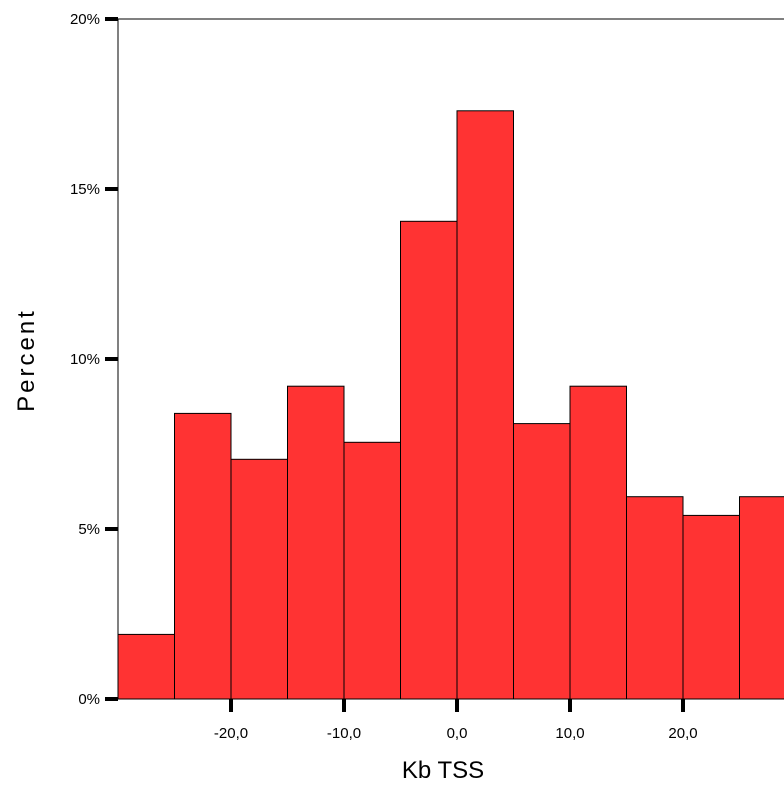 Image resolution: width=784 pixels, height=801 pixels. What do you see at coordinates (85, 19) in the screenshot?
I see `y-tick-label-4: 20%` at bounding box center [85, 19].